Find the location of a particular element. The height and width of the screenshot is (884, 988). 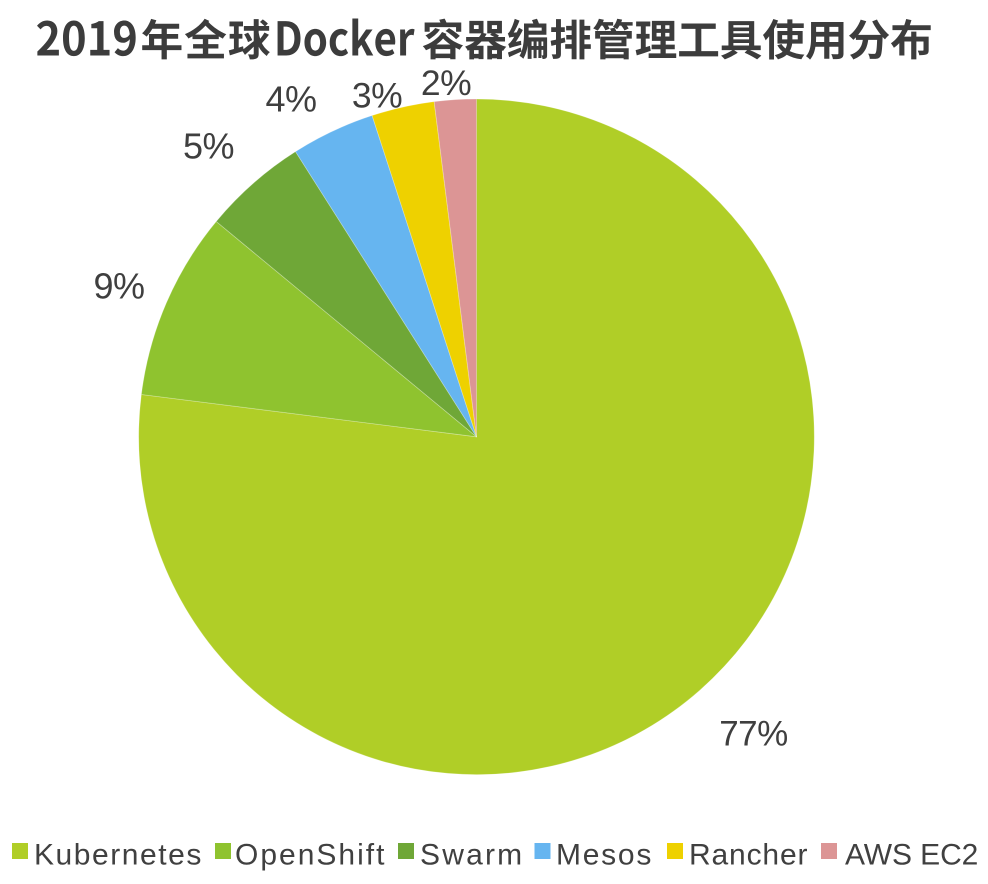

svg-text: 77% is located at coordinates (753, 734).